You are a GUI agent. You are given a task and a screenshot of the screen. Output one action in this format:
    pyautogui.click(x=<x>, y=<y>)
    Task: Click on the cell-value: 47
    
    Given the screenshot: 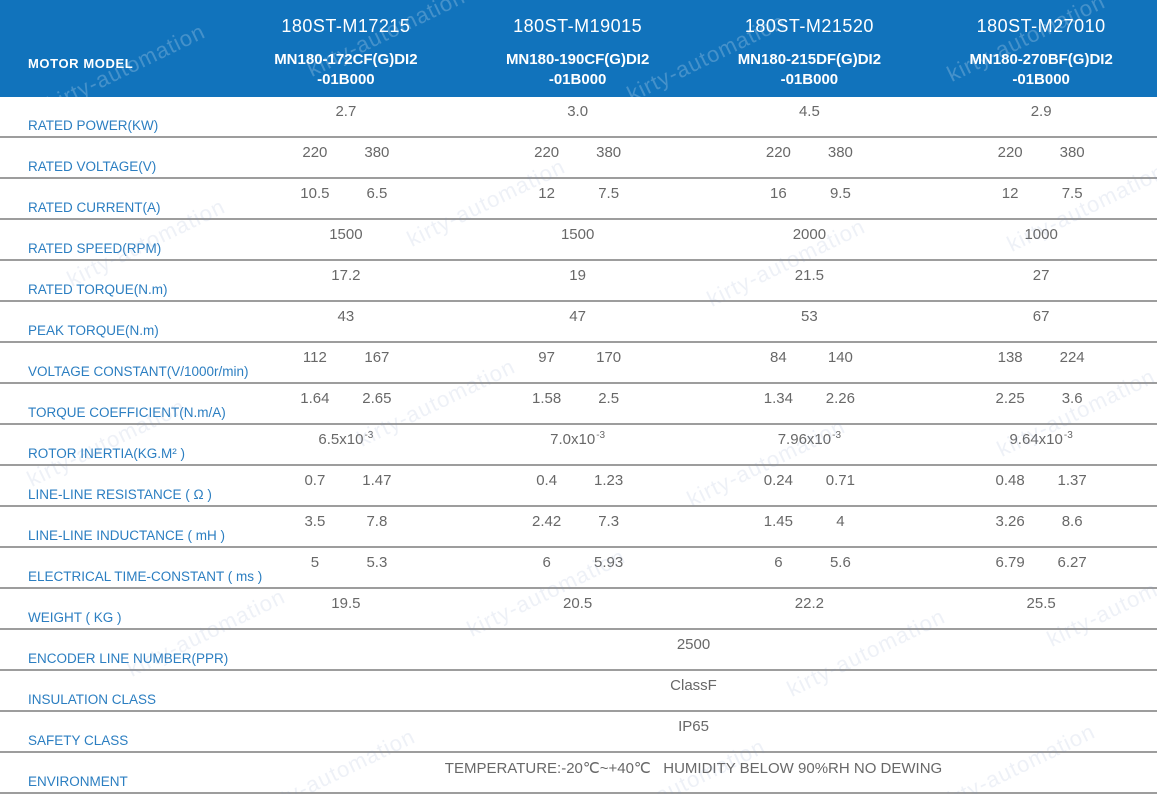 What is the action you would take?
    pyautogui.click(x=577, y=316)
    